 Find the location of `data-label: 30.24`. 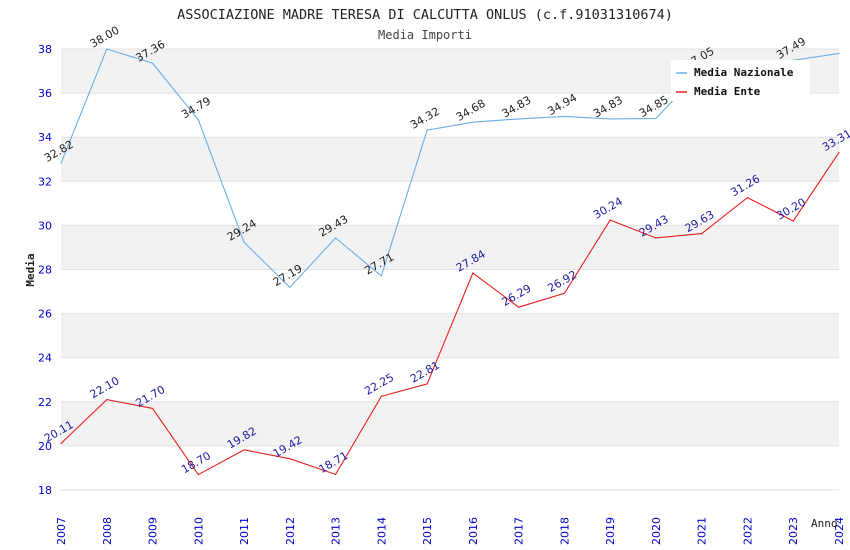

data-label: 30.24 is located at coordinates (608, 208).